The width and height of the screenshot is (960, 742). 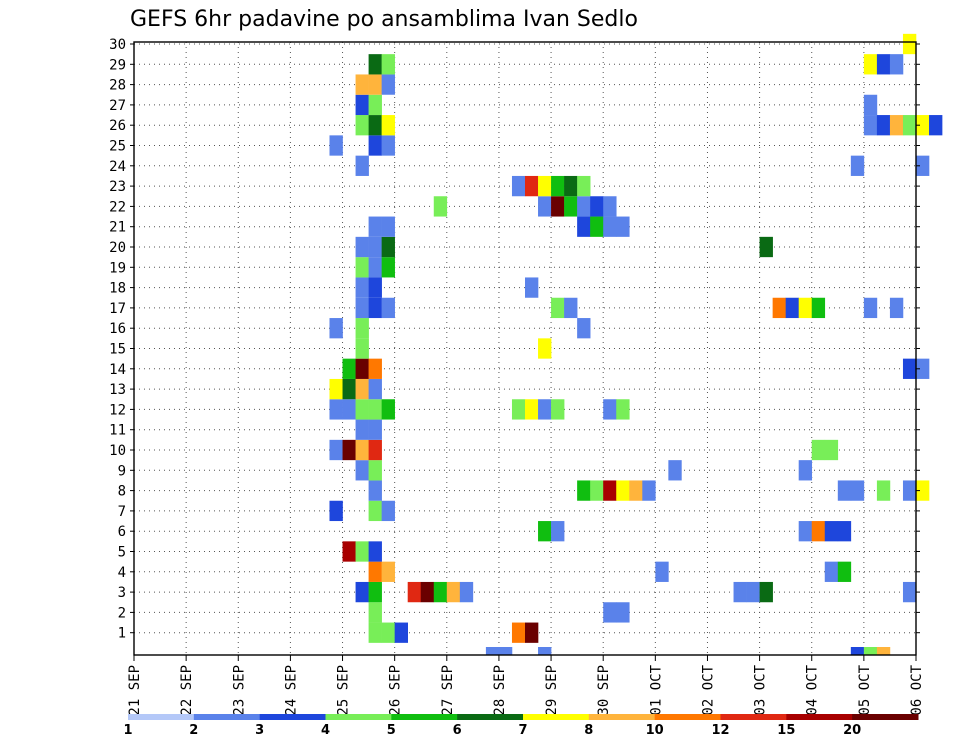 I want to click on y-tick-label: 14, so click(x=117, y=370).